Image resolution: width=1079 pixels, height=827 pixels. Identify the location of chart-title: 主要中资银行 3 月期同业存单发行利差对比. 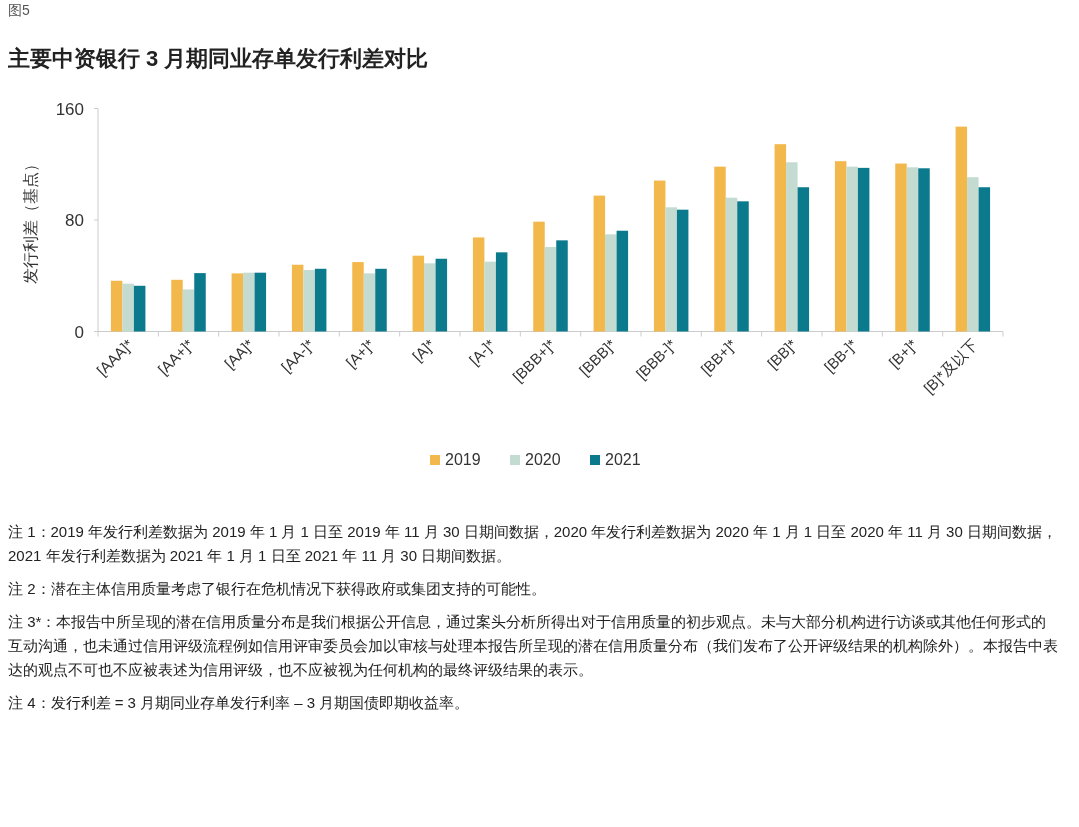
(218, 59).